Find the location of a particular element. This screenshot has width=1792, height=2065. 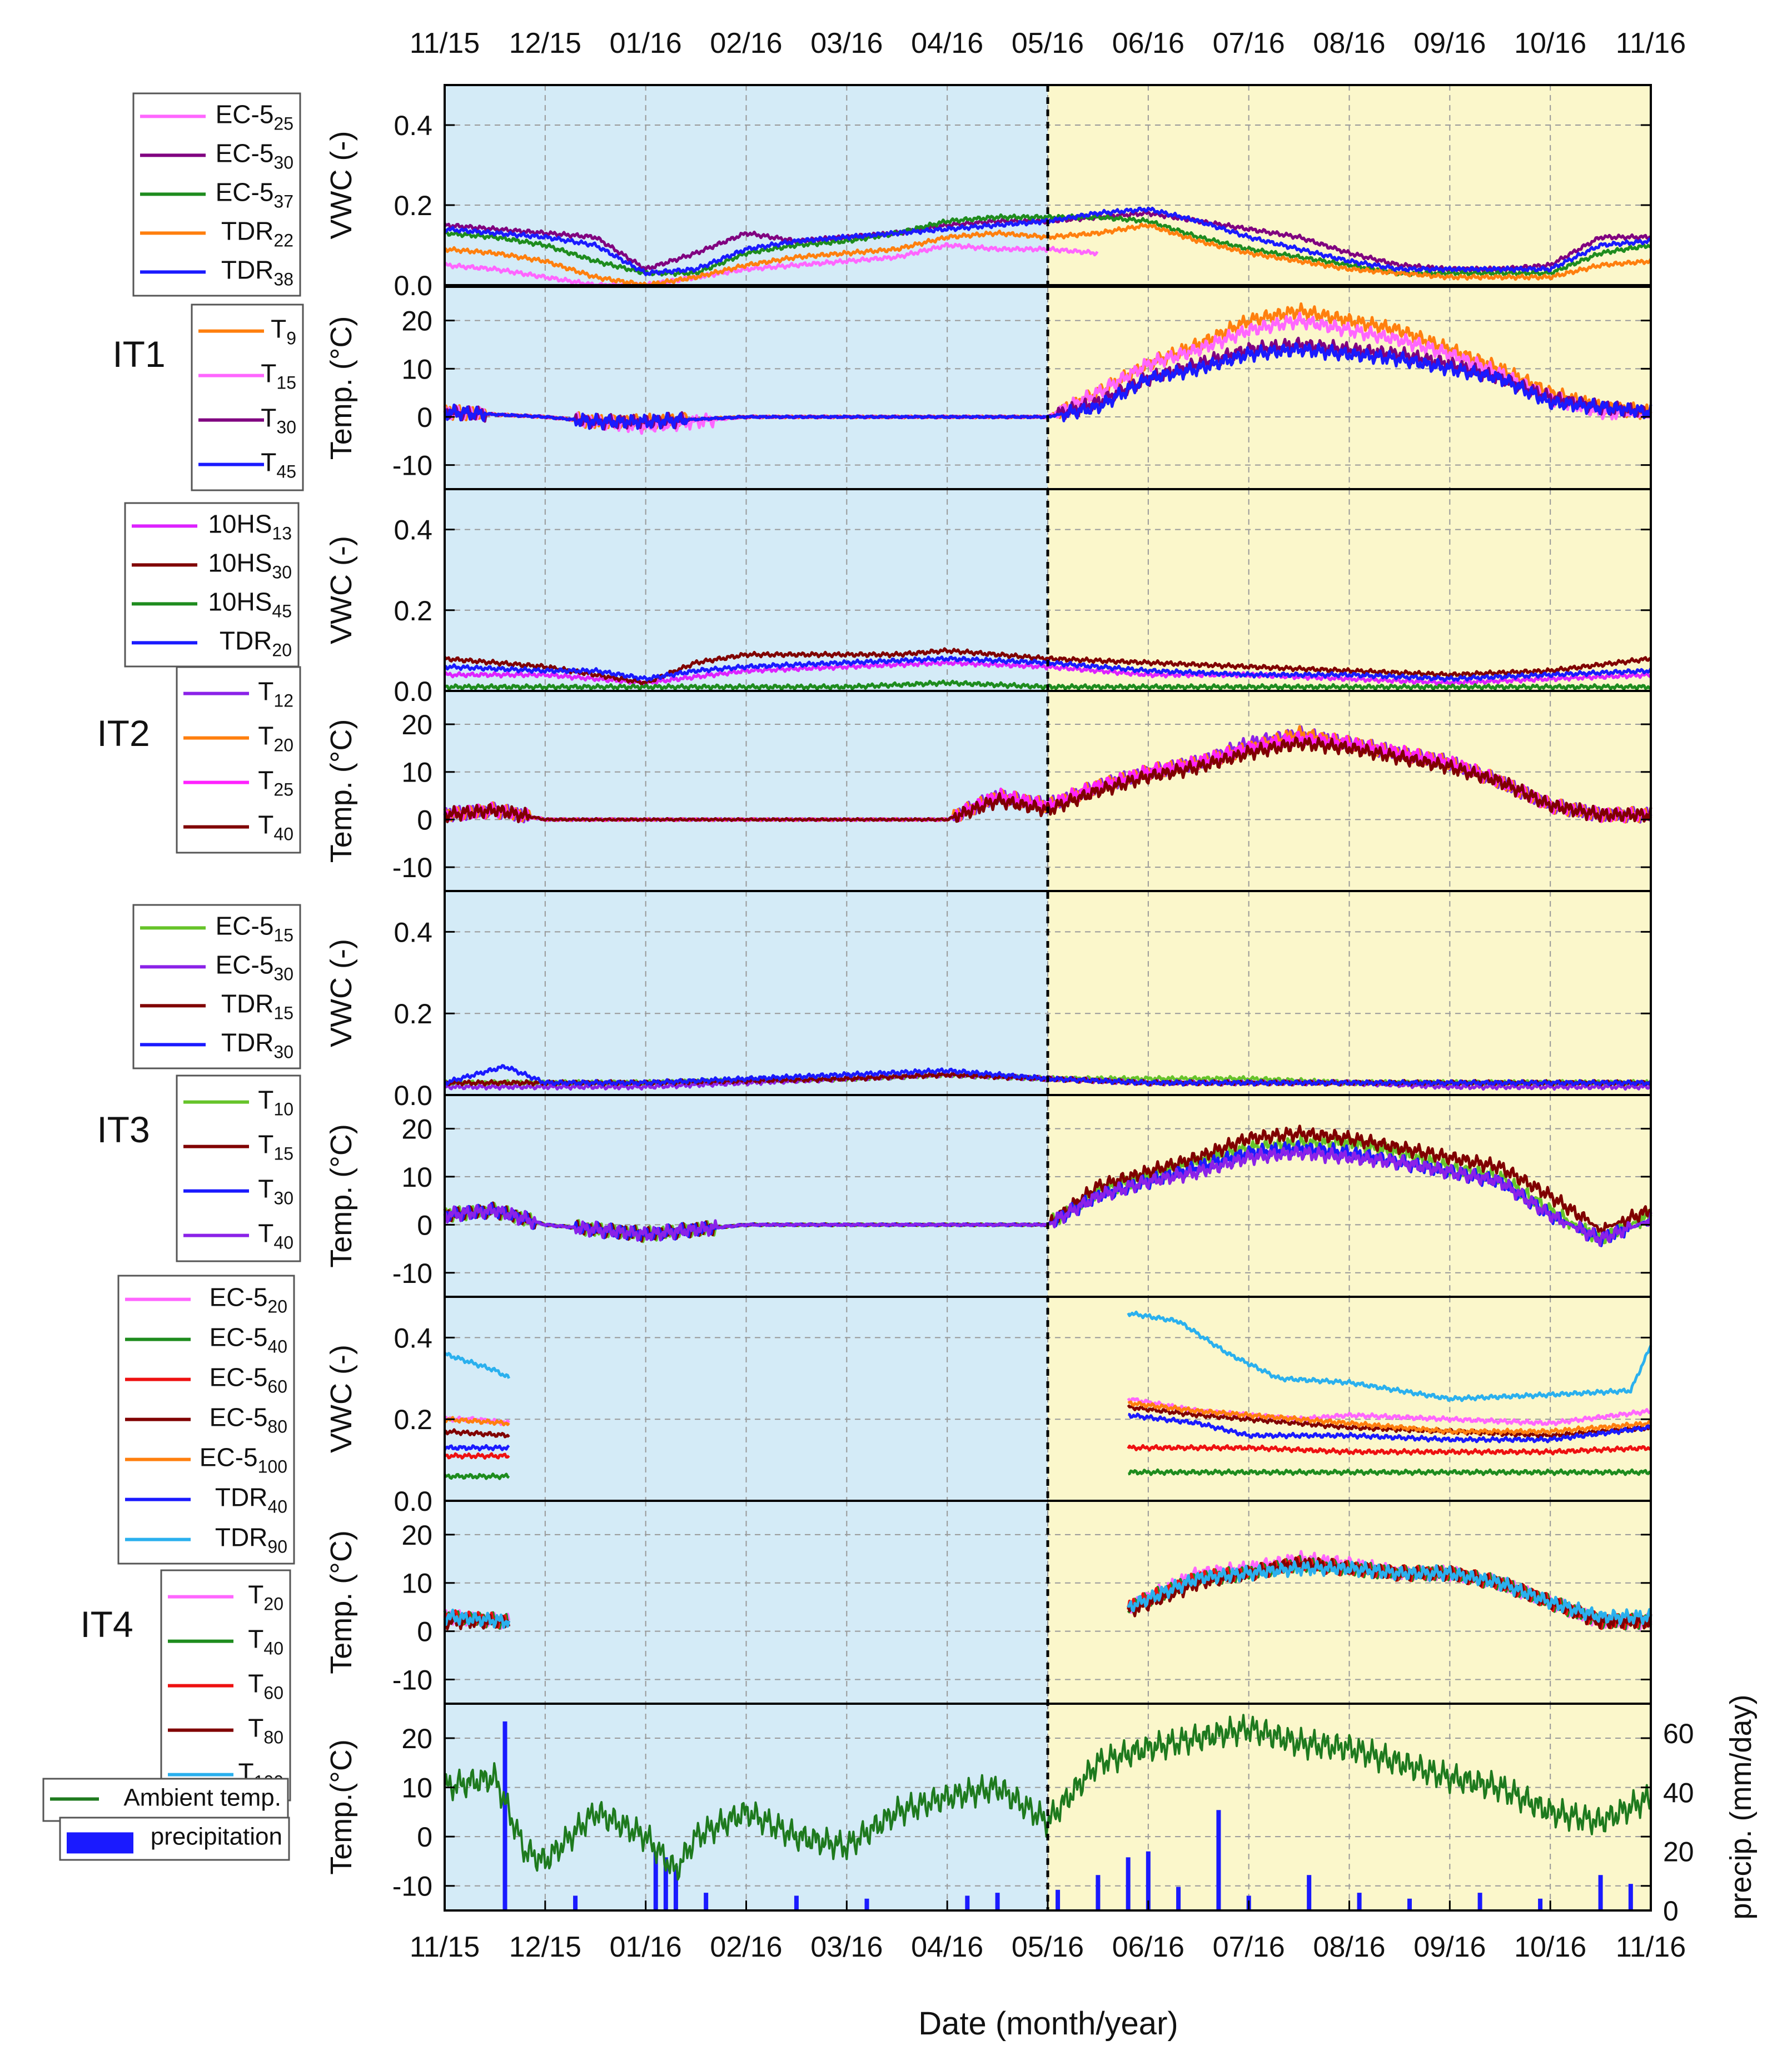

bottom-x-tick-label: 11/15 is located at coordinates (445, 1947).